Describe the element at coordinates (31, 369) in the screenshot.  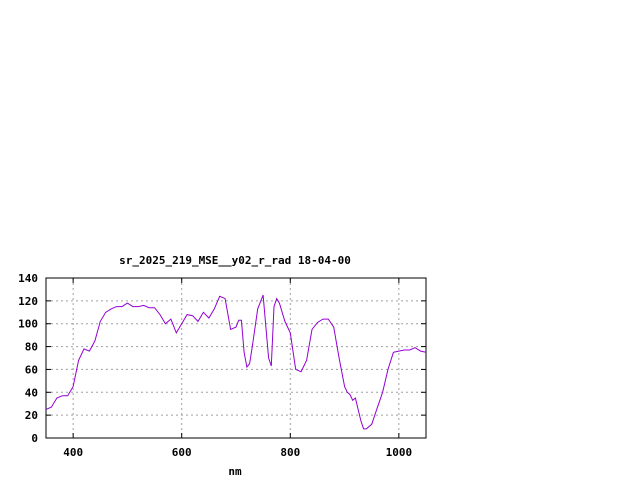
I see `y-tick-label: 60` at that location.